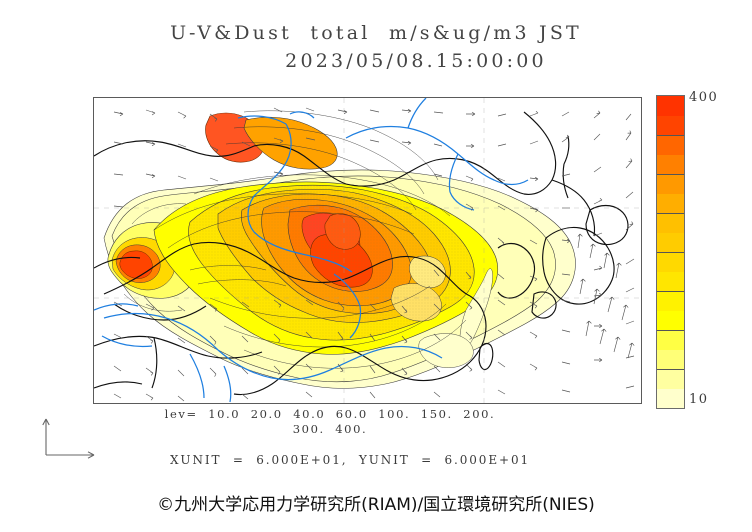  What do you see at coordinates (699, 399) in the screenshot?
I see `colorbar-min-label: 10` at bounding box center [699, 399].